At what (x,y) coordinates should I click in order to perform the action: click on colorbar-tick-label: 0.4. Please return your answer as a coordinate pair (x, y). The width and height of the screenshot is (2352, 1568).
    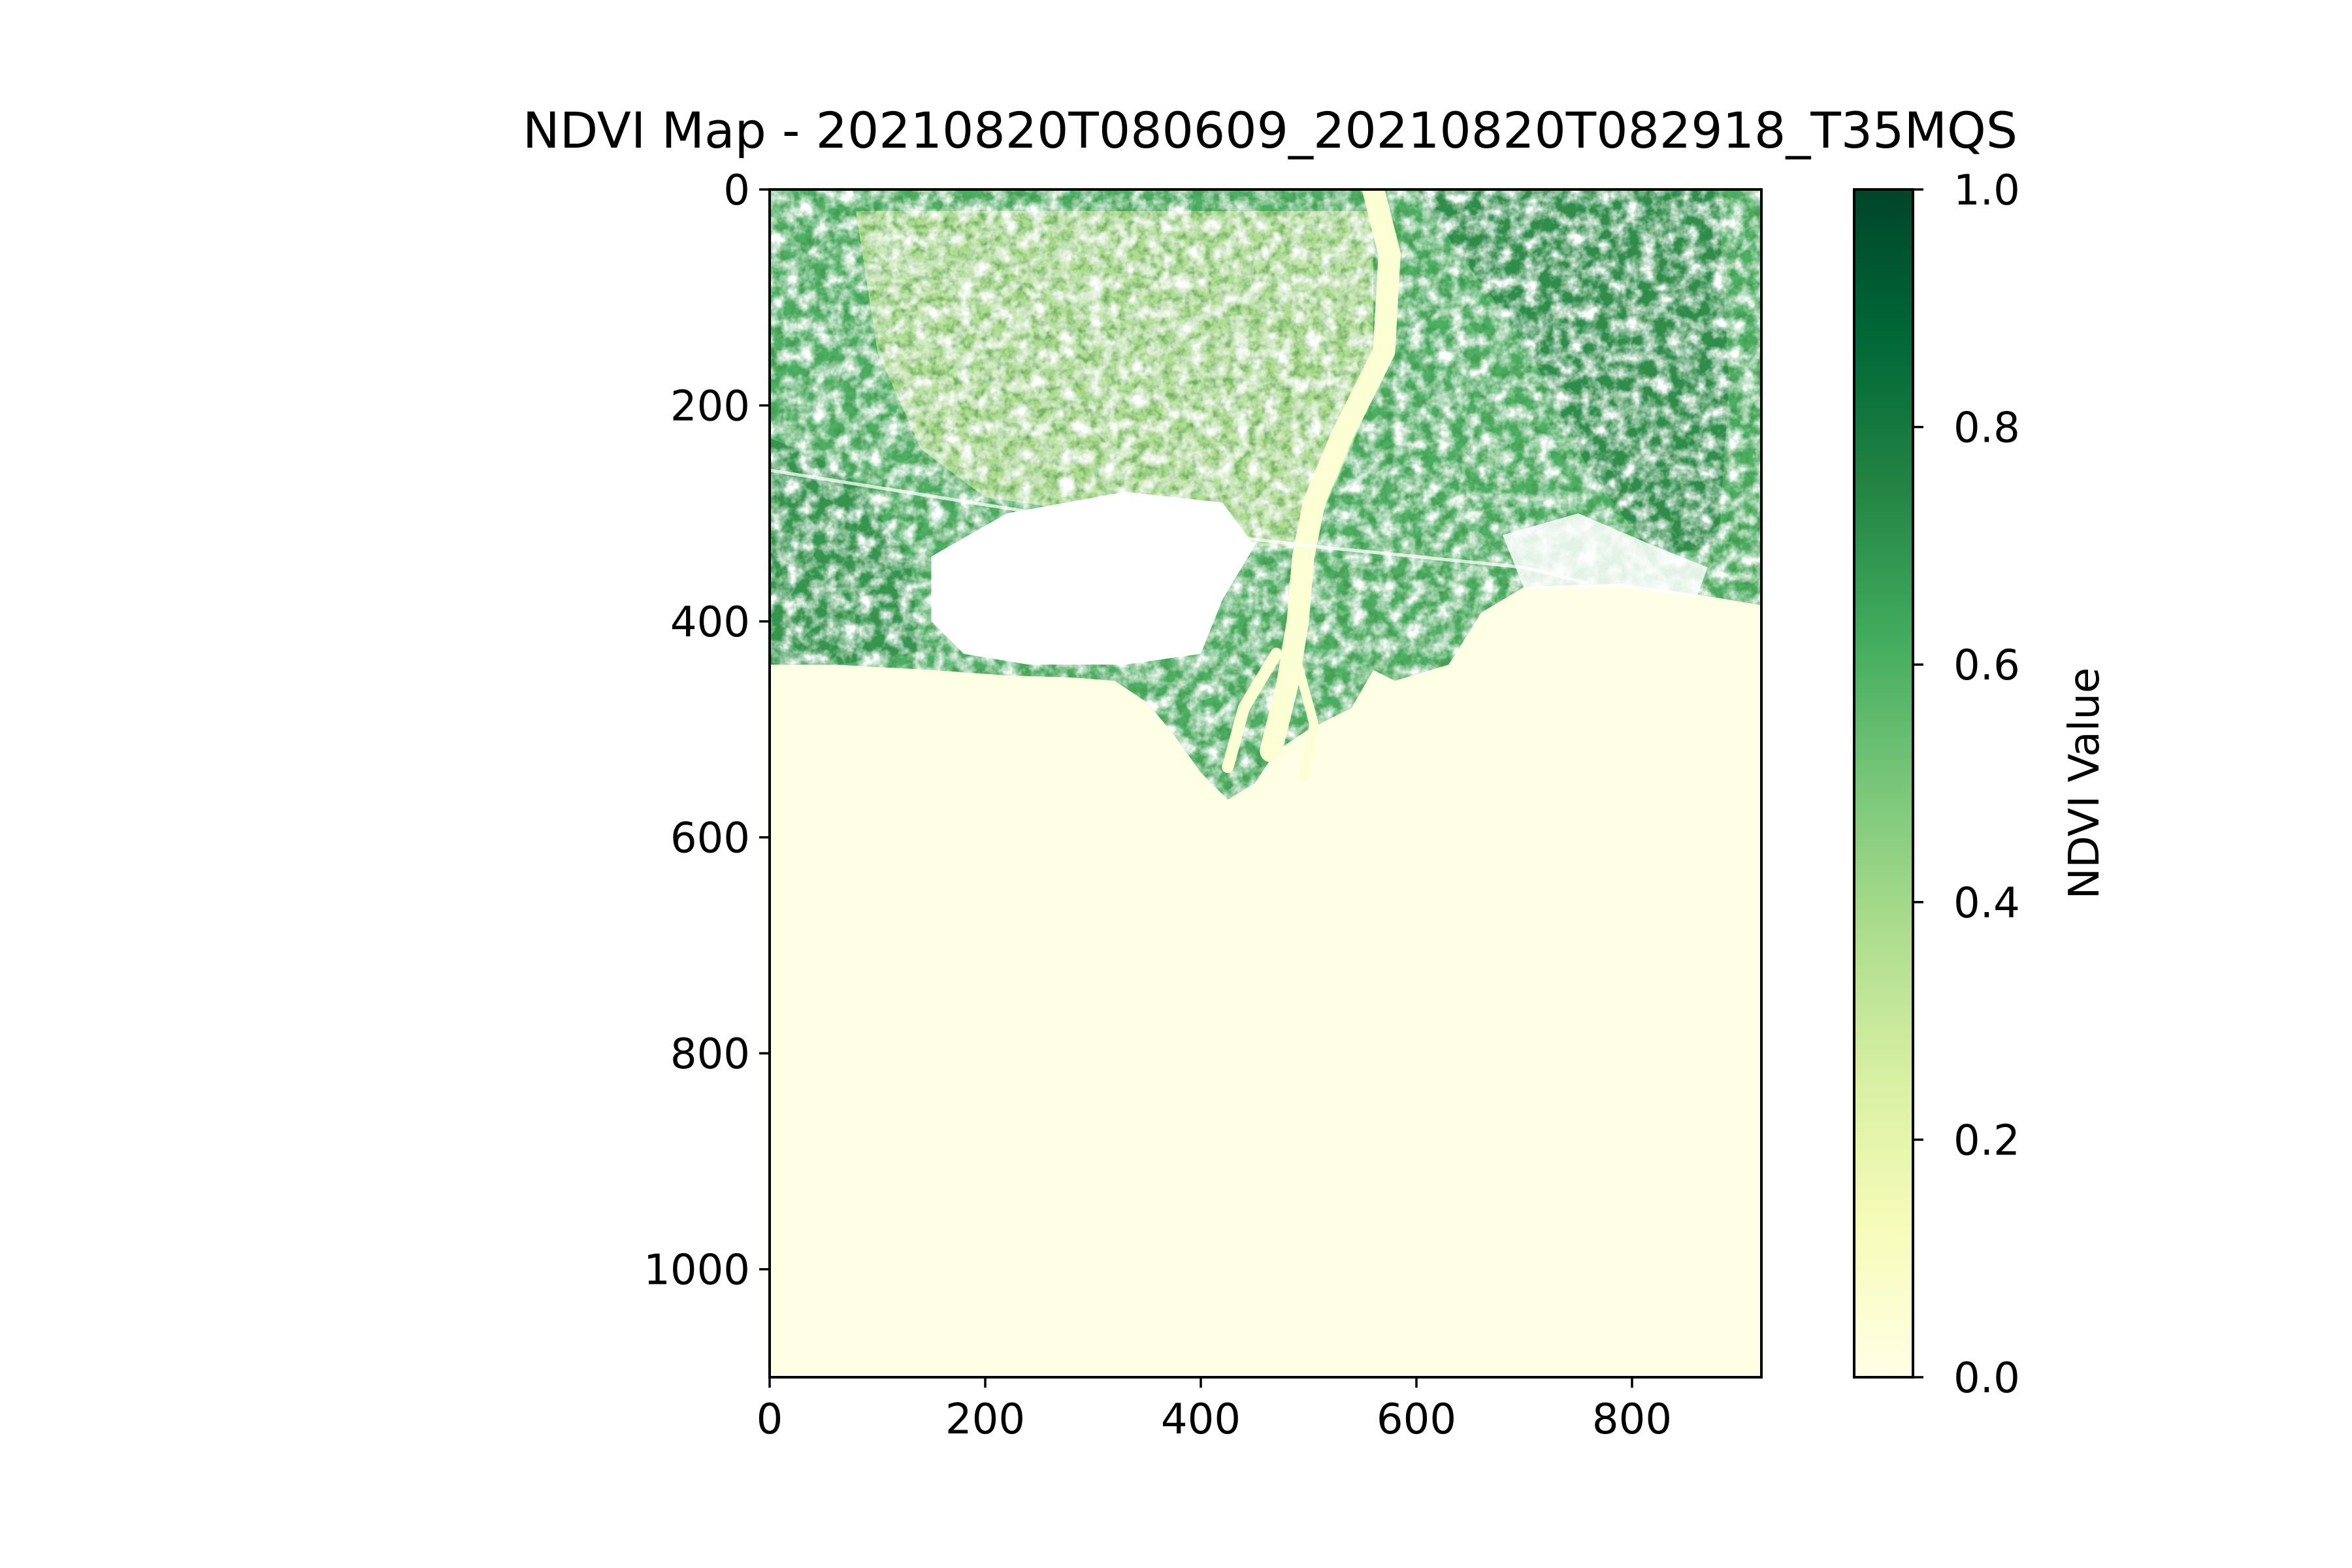
    Looking at the image, I should click on (1986, 903).